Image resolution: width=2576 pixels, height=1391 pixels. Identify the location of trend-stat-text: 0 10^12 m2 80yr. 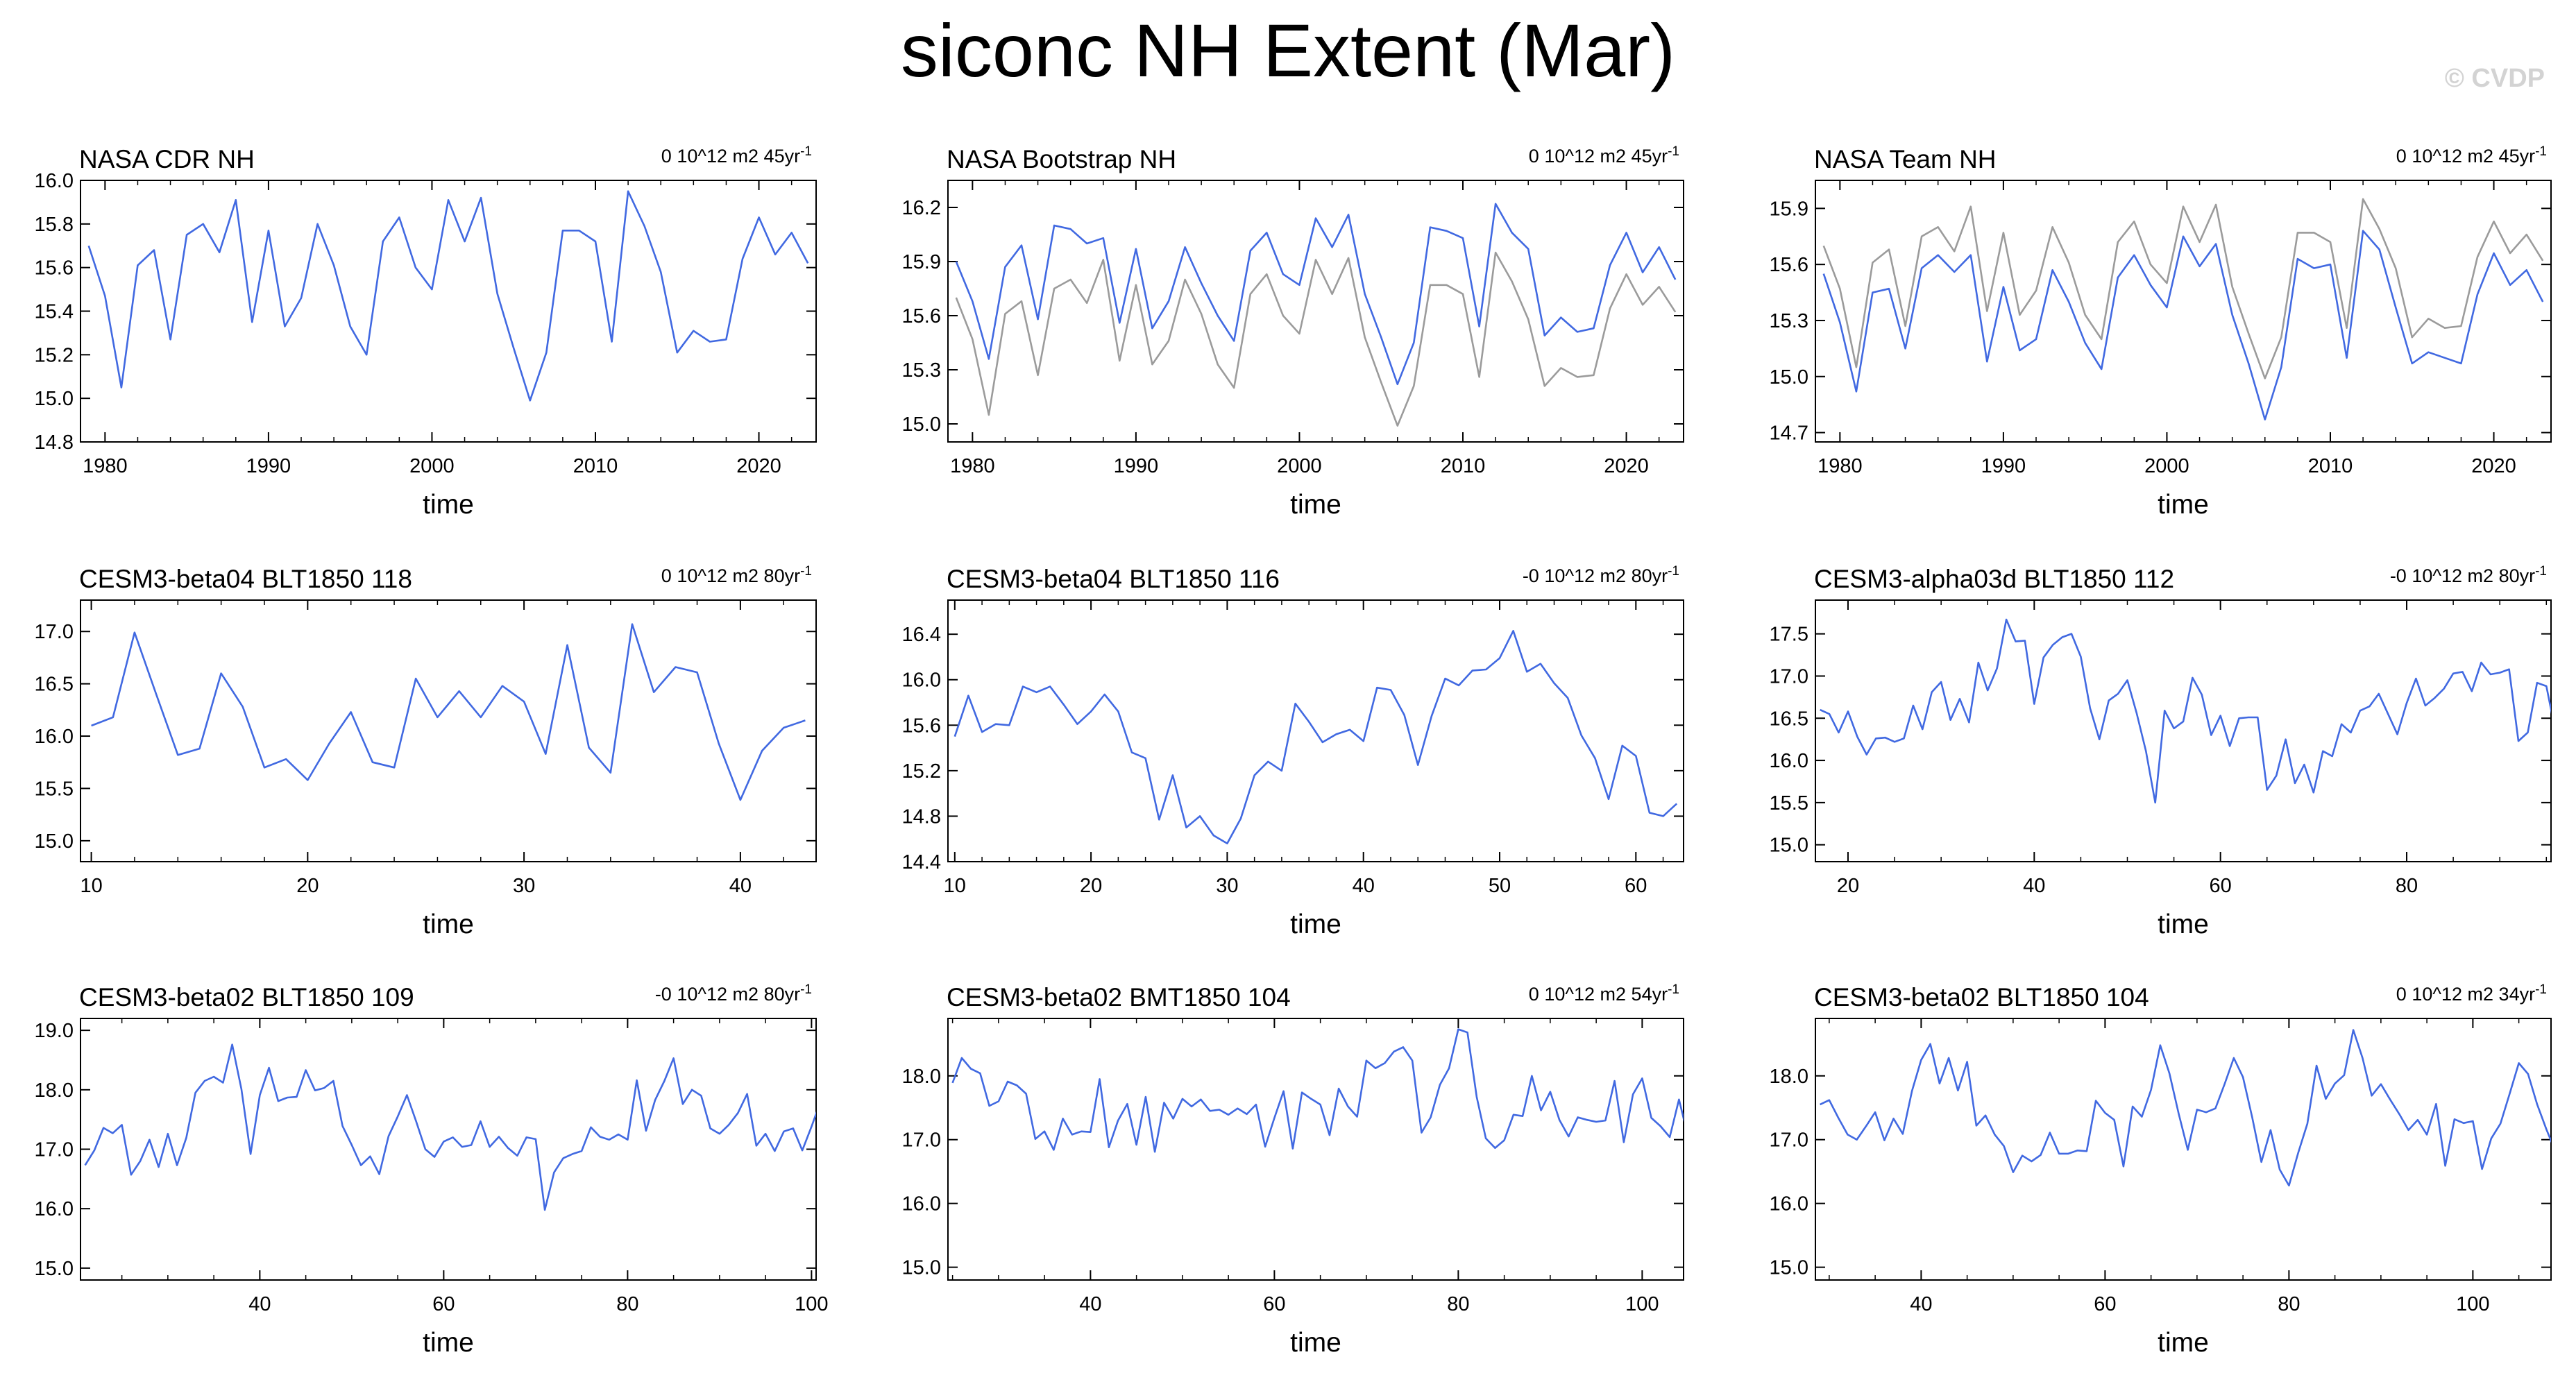
(731, 575).